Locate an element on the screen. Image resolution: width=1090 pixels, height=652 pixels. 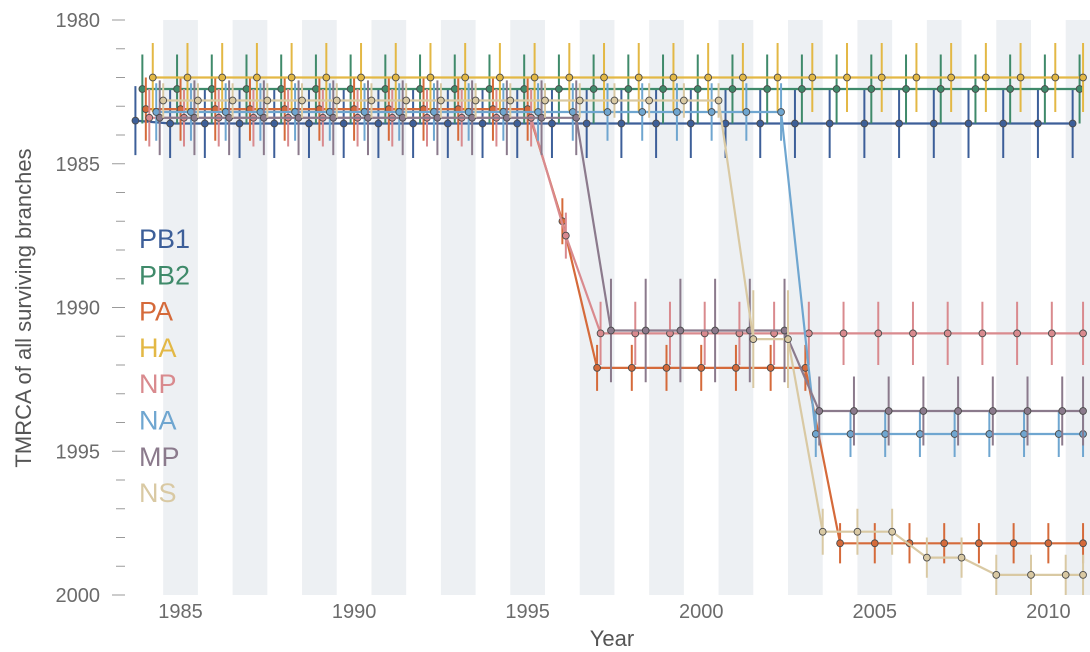
series-line-pb1 is located at coordinates (604, 122).